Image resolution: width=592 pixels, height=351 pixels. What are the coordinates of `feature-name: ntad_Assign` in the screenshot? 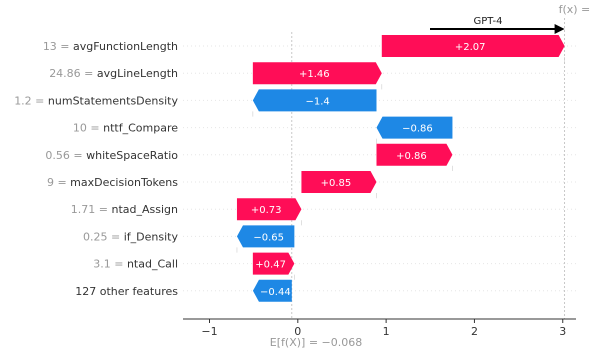 It's located at (144, 209).